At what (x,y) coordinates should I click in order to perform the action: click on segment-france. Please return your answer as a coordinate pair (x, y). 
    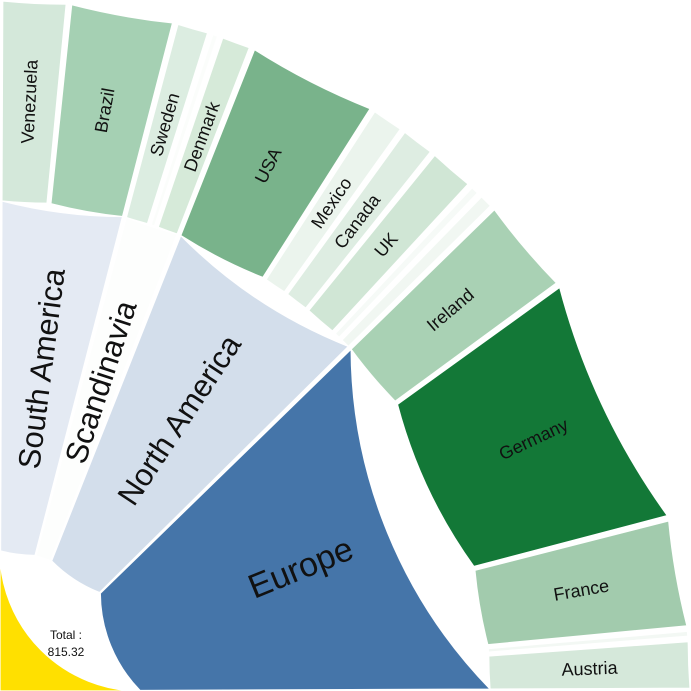
    Looking at the image, I should click on (581, 583).